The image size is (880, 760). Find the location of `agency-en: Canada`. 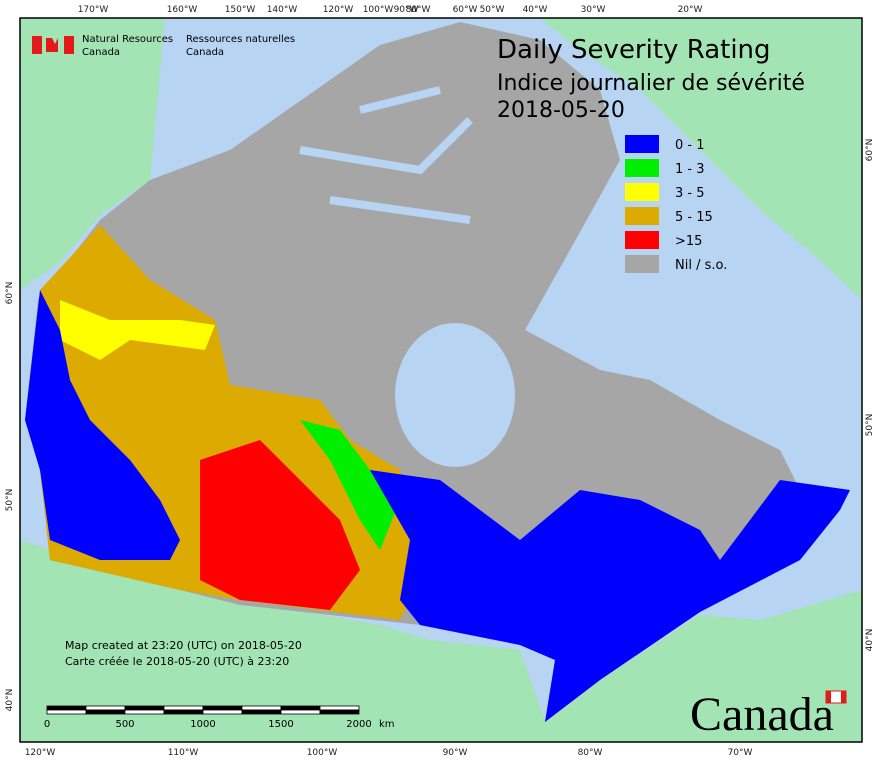

agency-en: Canada is located at coordinates (101, 52).